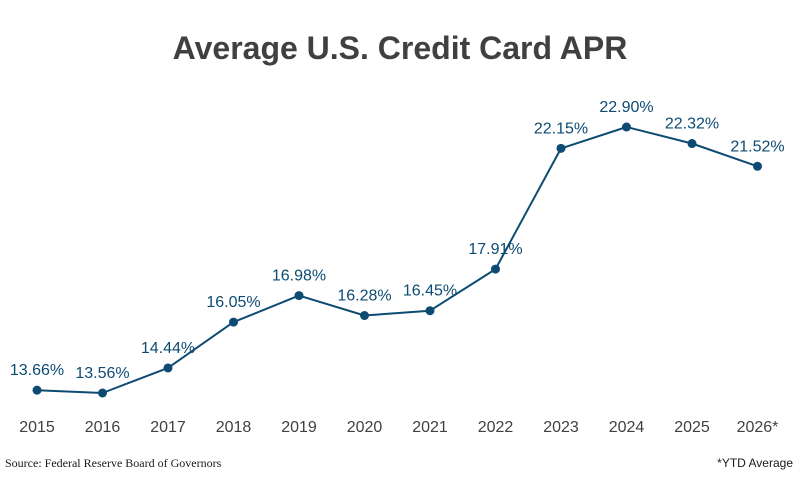  What do you see at coordinates (496, 427) in the screenshot?
I see `x-tick-label: 2022` at bounding box center [496, 427].